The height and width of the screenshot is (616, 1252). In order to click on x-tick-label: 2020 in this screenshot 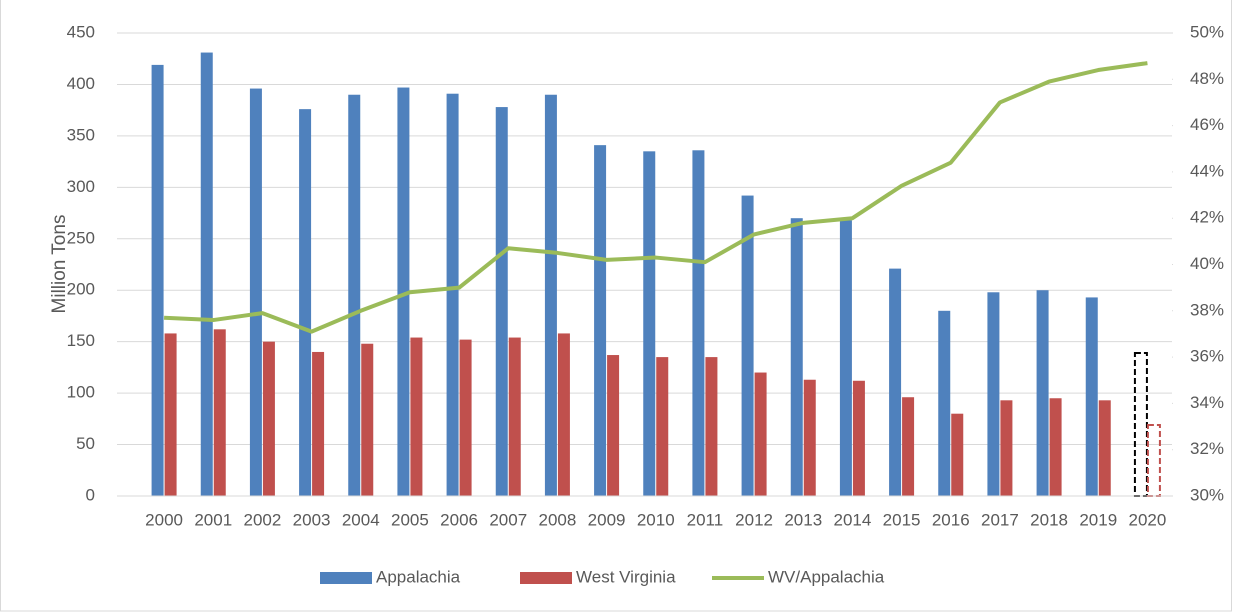, I will do `click(1148, 519)`.